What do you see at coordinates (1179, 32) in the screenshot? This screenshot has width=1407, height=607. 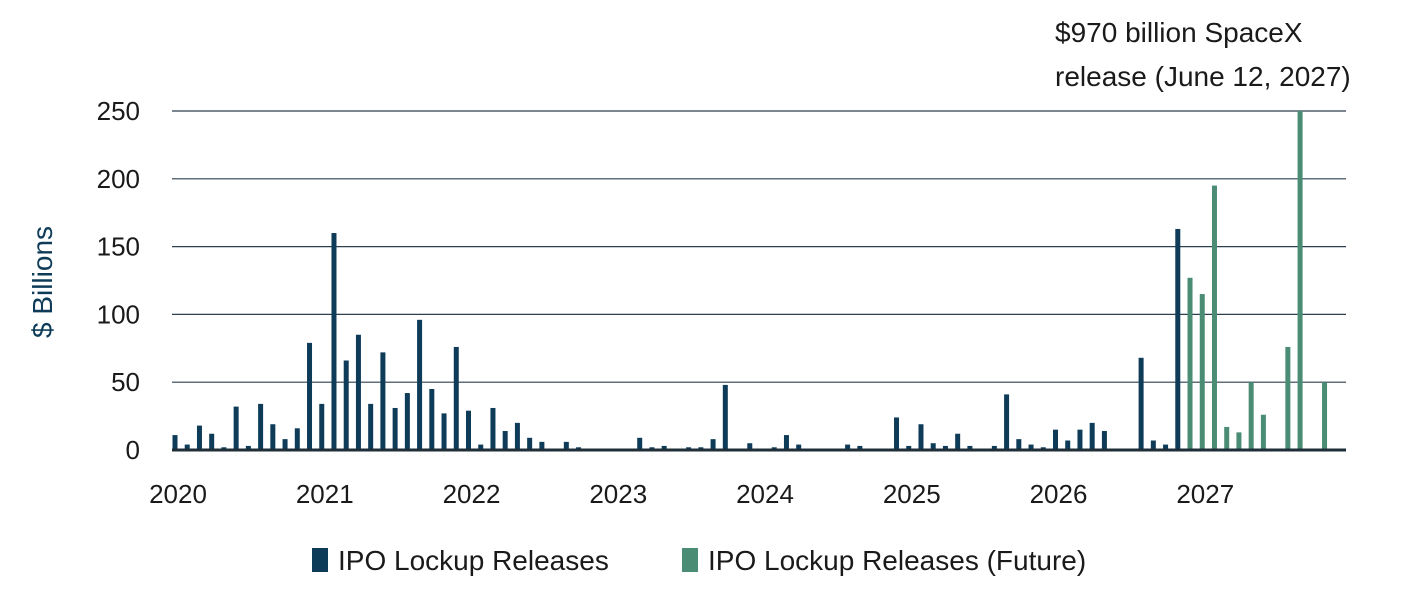 I see `annotation-line-1: $970 billion SpaceX` at bounding box center [1179, 32].